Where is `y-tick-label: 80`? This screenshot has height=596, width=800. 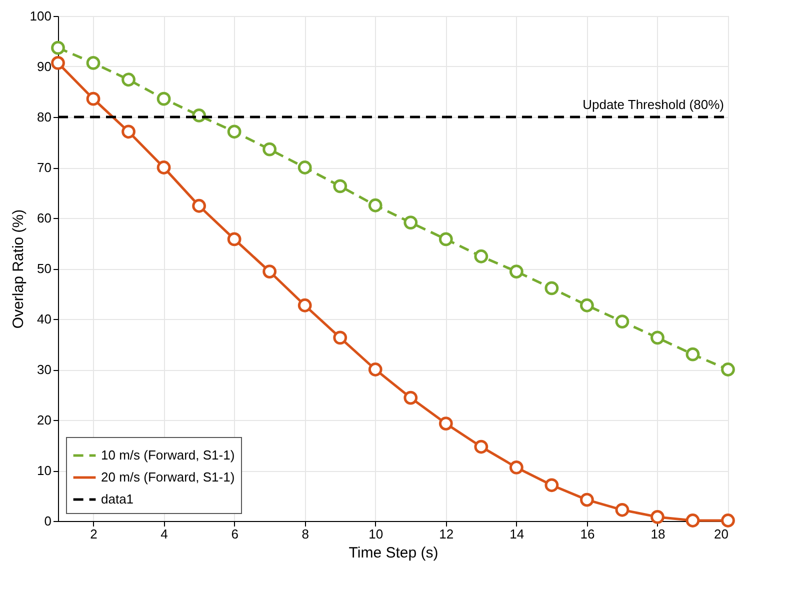 y-tick-label: 80 is located at coordinates (44, 117).